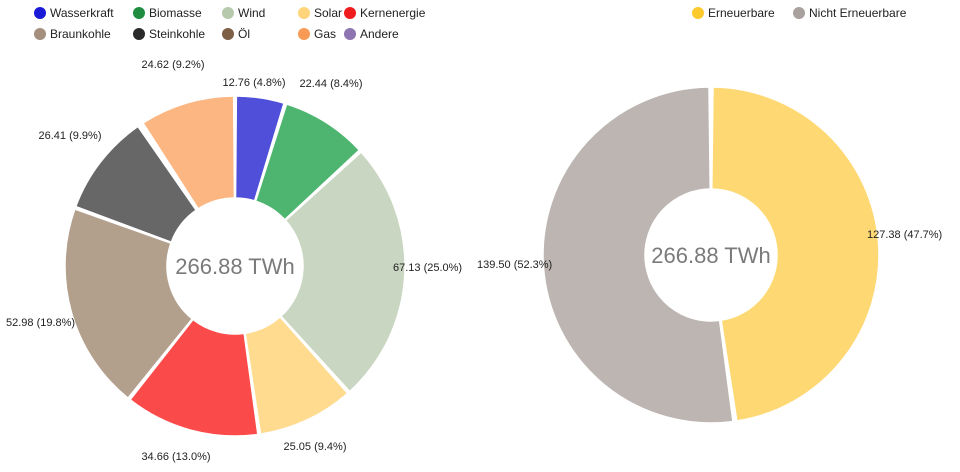 The height and width of the screenshot is (472, 960). What do you see at coordinates (296, 375) in the screenshot?
I see `slice-solar` at bounding box center [296, 375].